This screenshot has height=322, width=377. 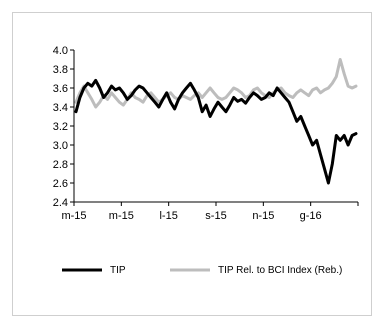 I want to click on series-line-tip-rel-bci, so click(x=216, y=83).